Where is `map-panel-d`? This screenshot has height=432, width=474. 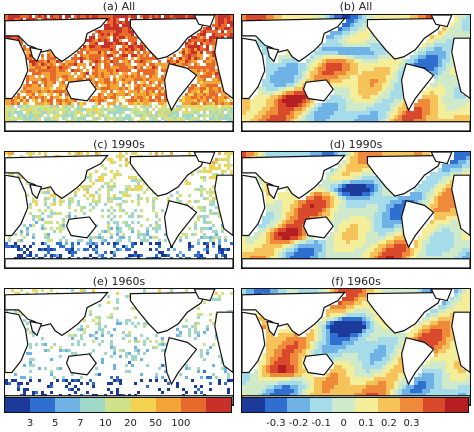 map-panel-d is located at coordinates (356, 210).